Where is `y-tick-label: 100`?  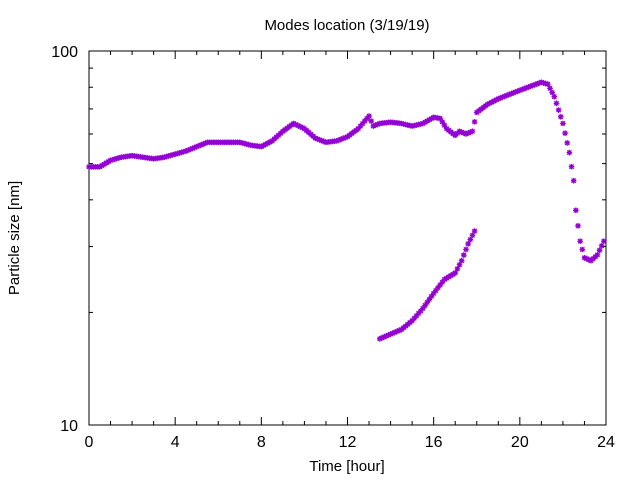 y-tick-label: 100 is located at coordinates (64, 52).